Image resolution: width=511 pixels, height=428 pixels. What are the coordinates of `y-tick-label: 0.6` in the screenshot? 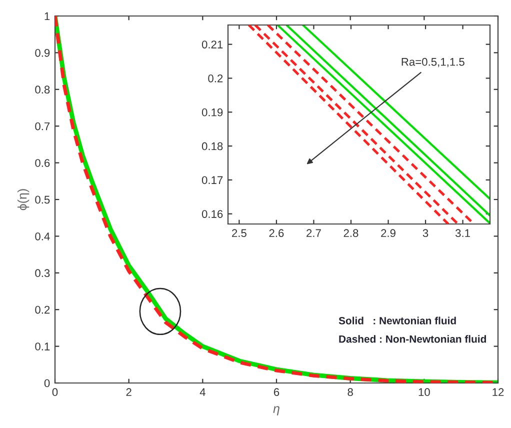 It's located at (42, 163).